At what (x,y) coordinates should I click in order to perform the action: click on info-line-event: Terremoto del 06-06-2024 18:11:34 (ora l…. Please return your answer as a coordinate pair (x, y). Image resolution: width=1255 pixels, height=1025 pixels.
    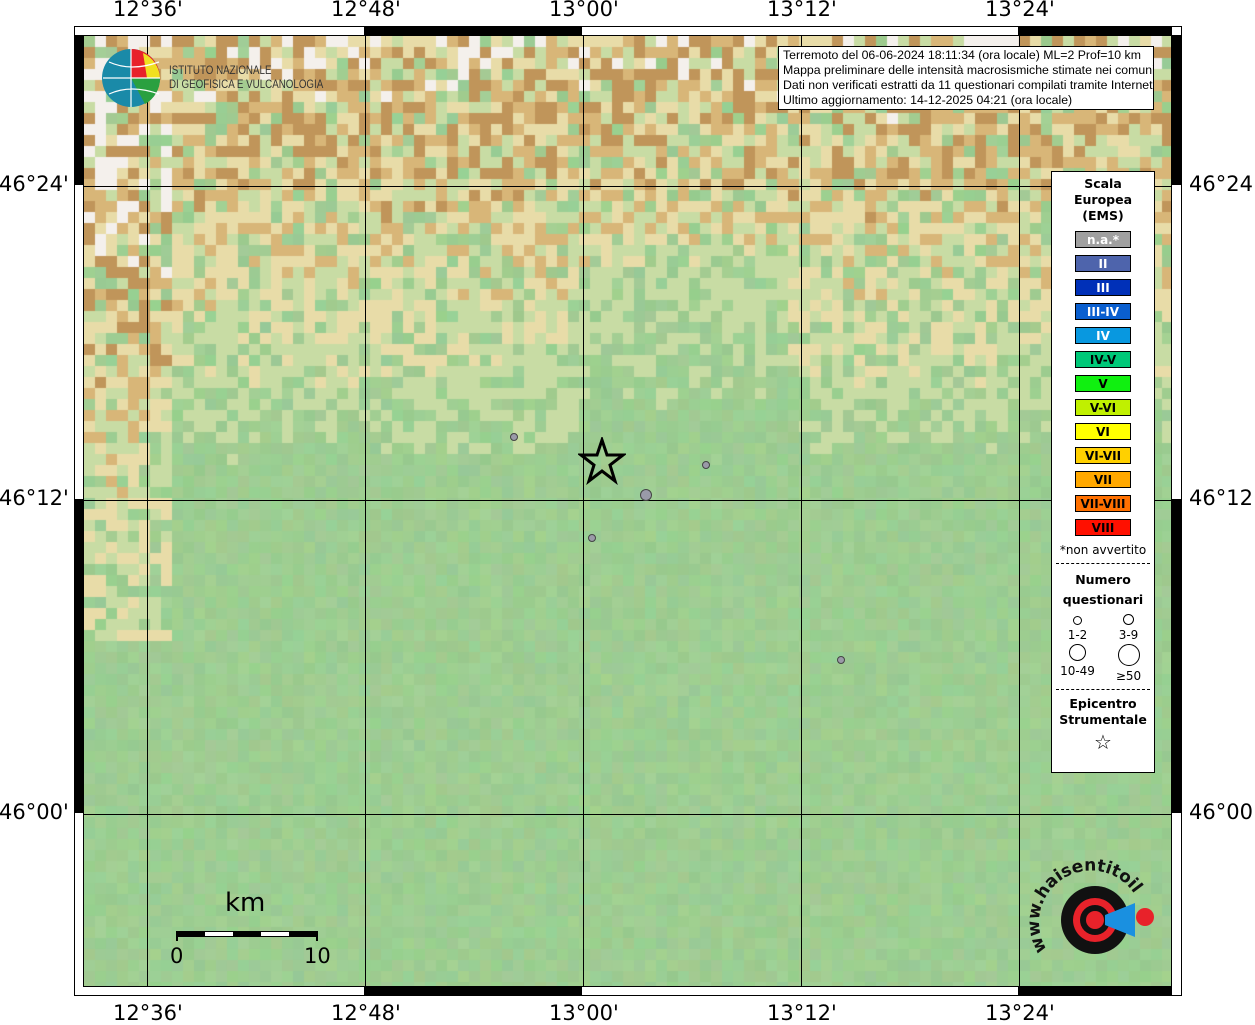
    Looking at the image, I should click on (962, 55).